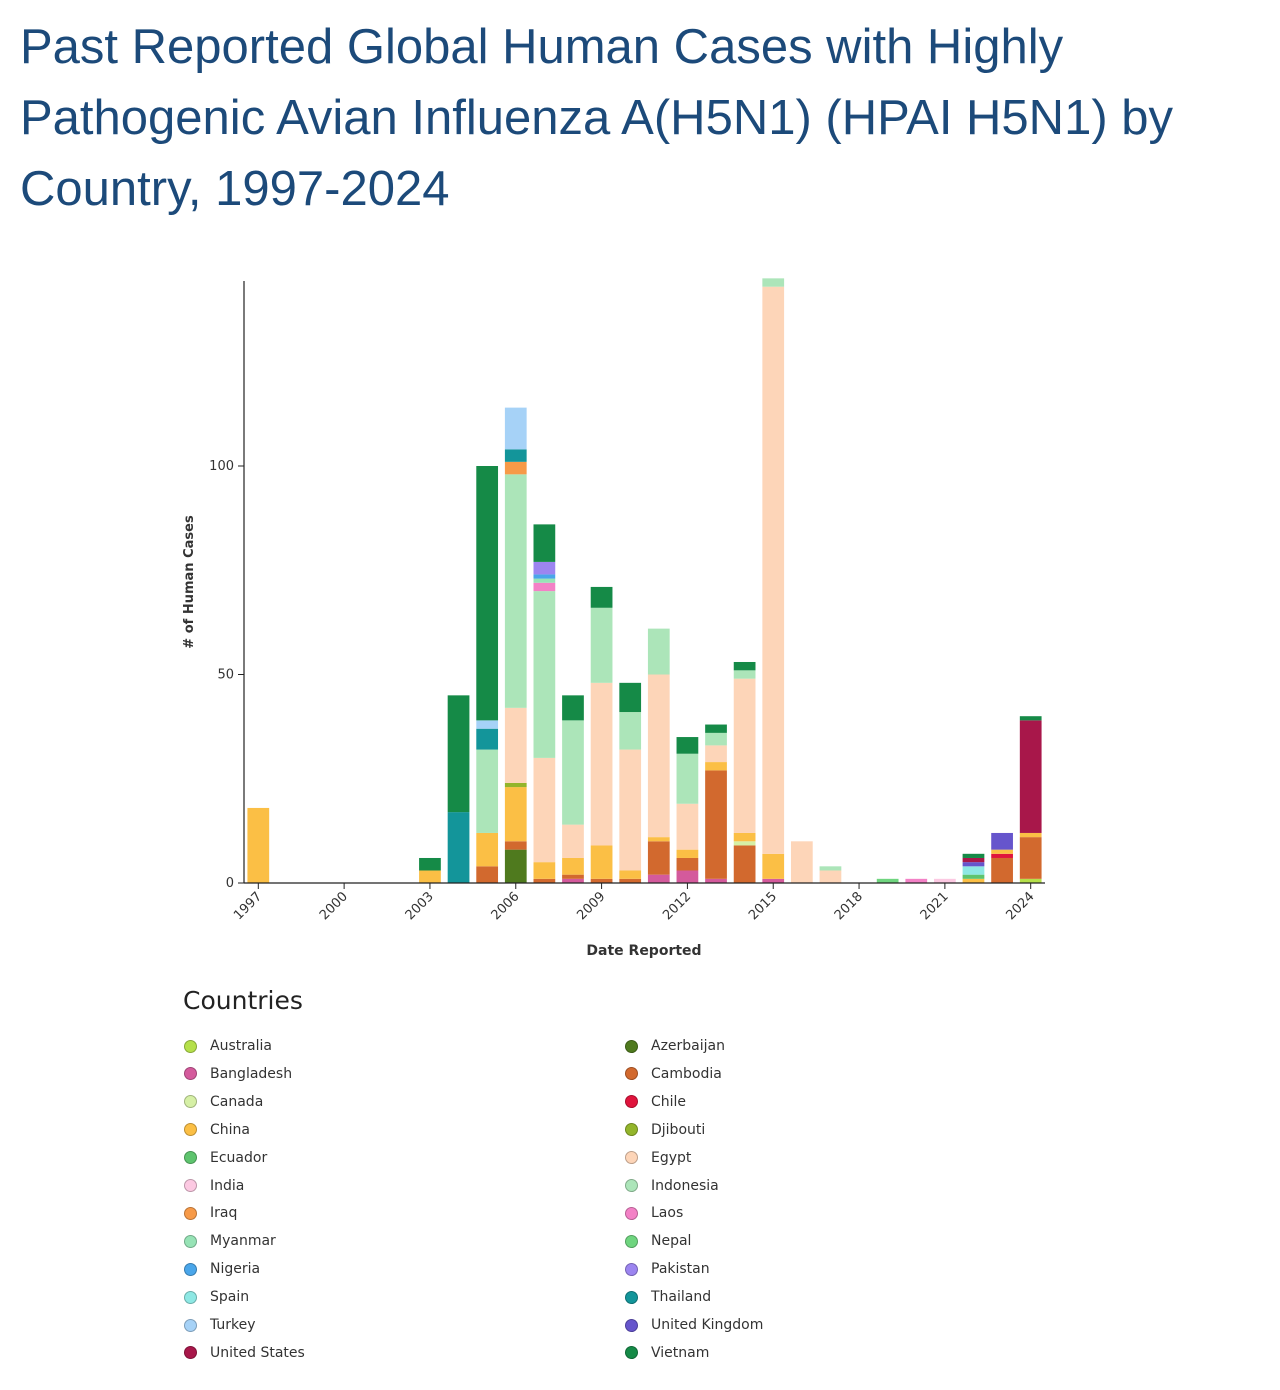 The width and height of the screenshot is (1280, 1390). Describe the element at coordinates (680, 1269) in the screenshot. I see `legend-label: Pakistan` at that location.